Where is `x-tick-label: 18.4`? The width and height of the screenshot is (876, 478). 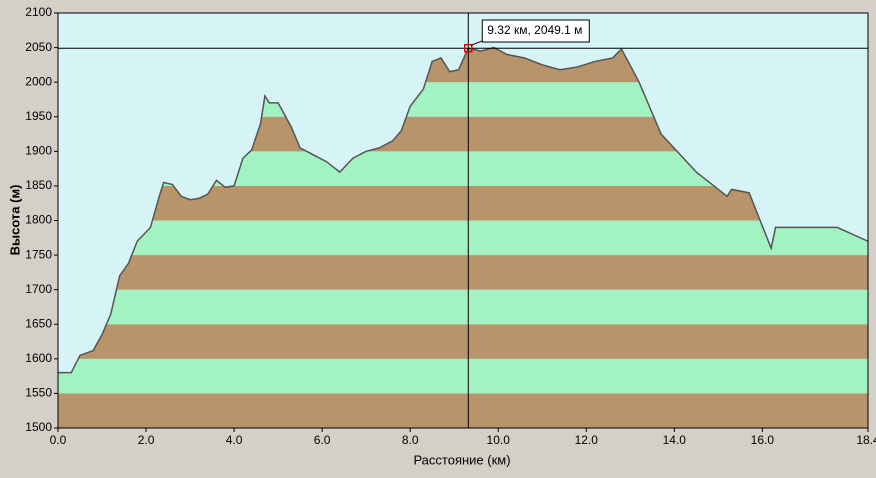
x-tick-label: 18.4 is located at coordinates (866, 440).